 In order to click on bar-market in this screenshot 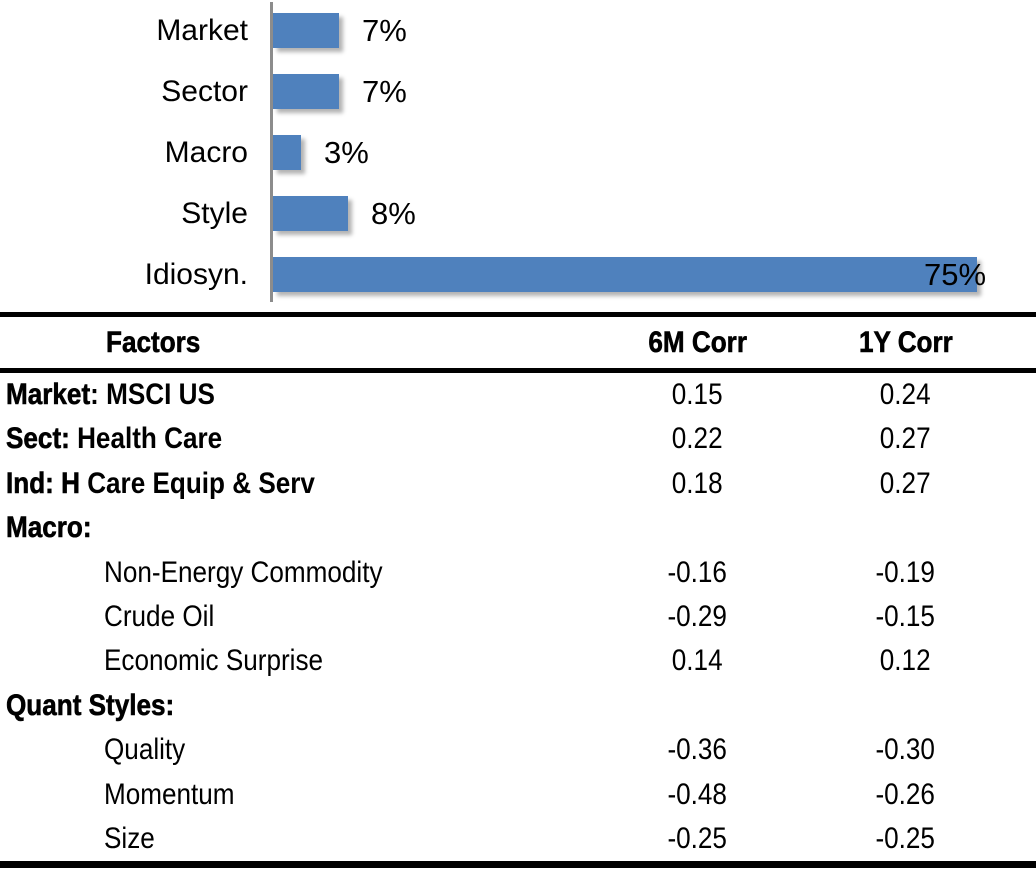, I will do `click(306, 30)`.